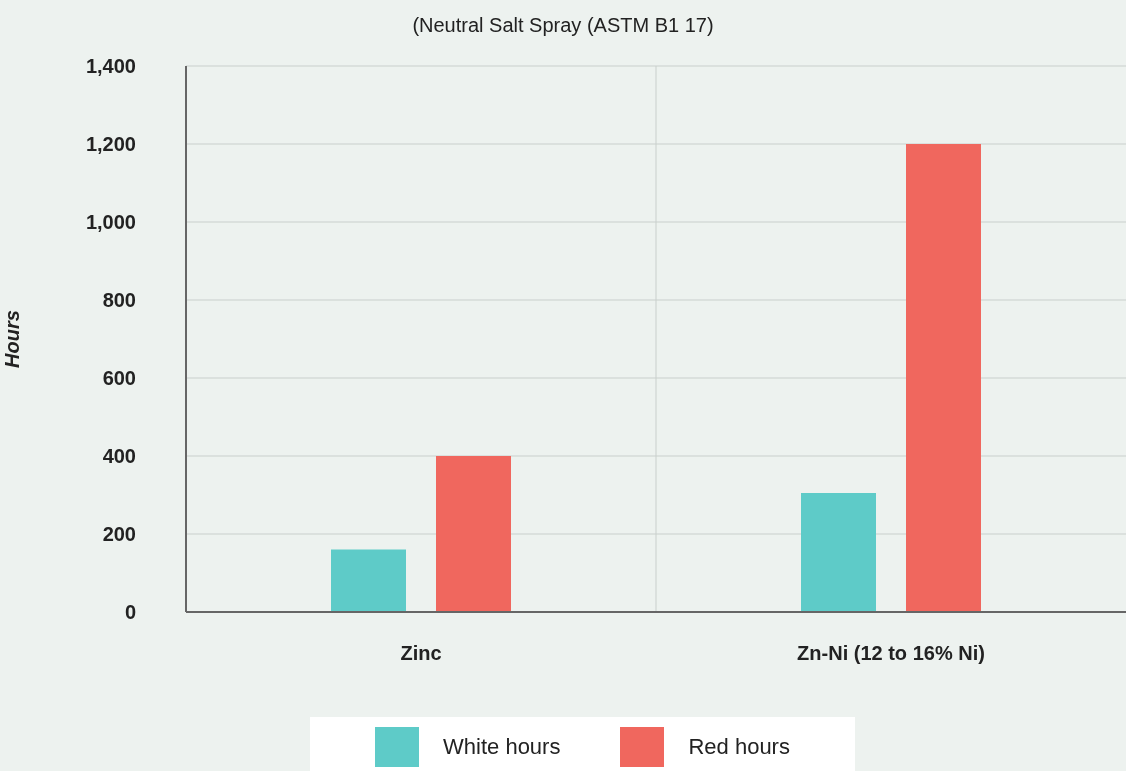 This screenshot has width=1126, height=771. What do you see at coordinates (119, 378) in the screenshot?
I see `y-tick-label: 600` at bounding box center [119, 378].